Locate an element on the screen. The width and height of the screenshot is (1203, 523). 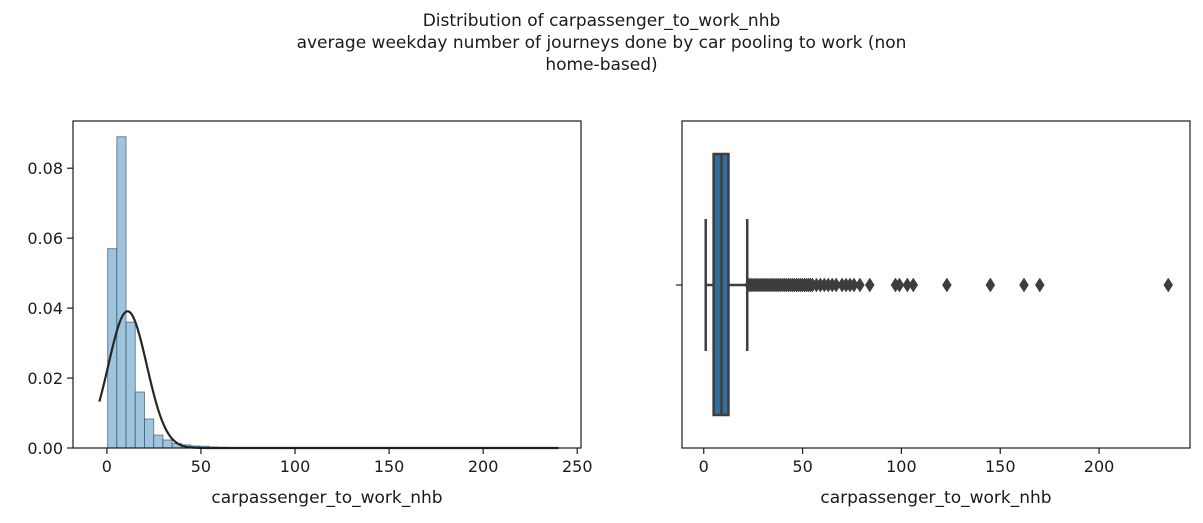
title-line-1: Distribution of carpassenger_to_work_nhb is located at coordinates (601, 21).